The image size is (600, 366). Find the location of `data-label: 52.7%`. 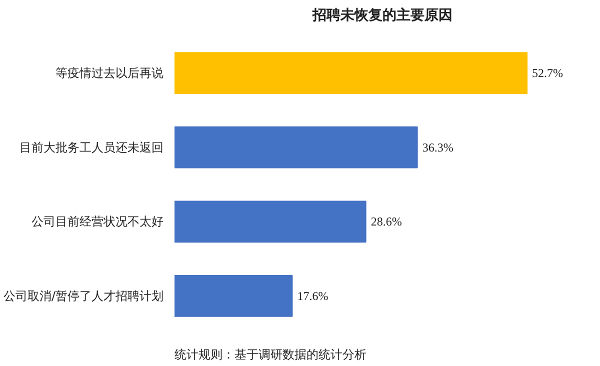

data-label: 52.7% is located at coordinates (548, 73).